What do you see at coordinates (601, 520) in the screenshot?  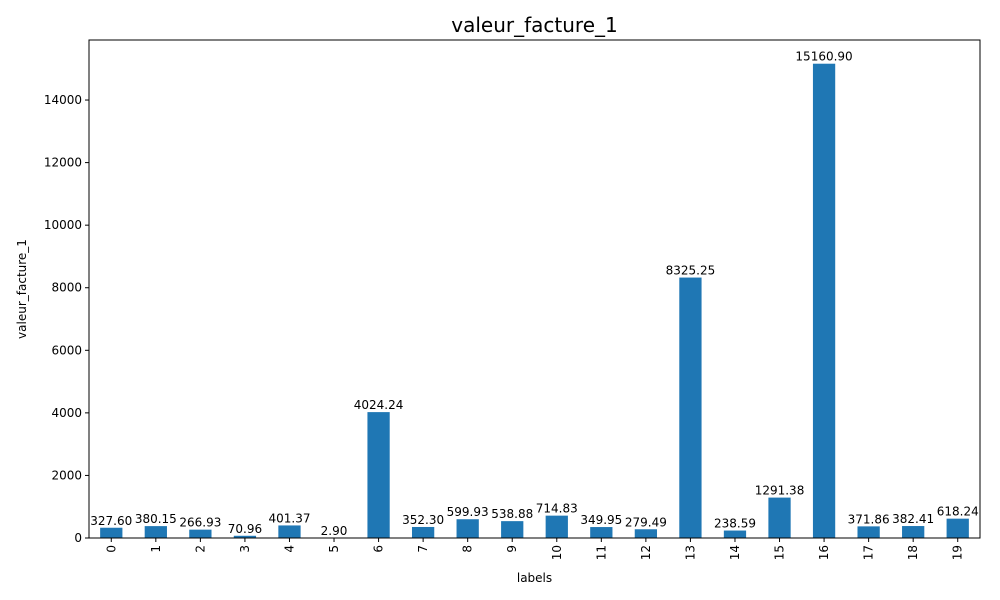 I see `data-label: 349.95` at bounding box center [601, 520].